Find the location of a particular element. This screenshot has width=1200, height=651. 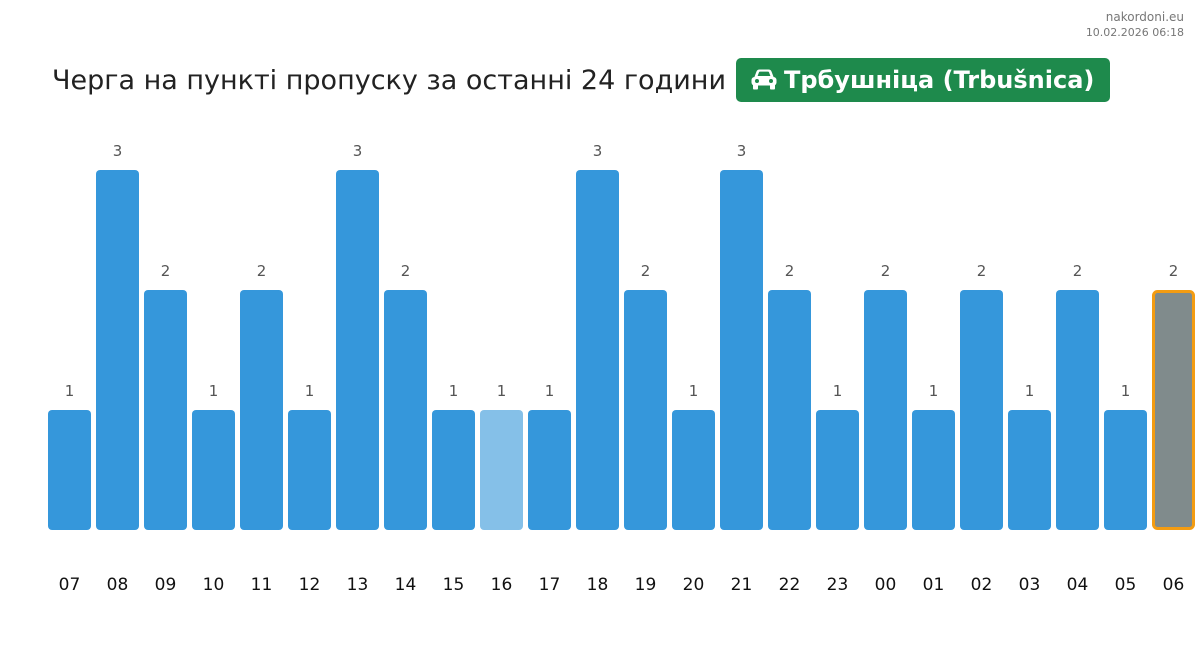

x-tick-label-12: 12 is located at coordinates (310, 585).